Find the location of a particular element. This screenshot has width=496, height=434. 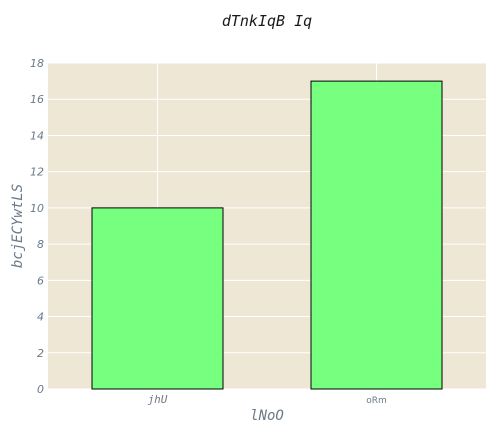

x-tick-label-jhU: jhU is located at coordinates (158, 399).